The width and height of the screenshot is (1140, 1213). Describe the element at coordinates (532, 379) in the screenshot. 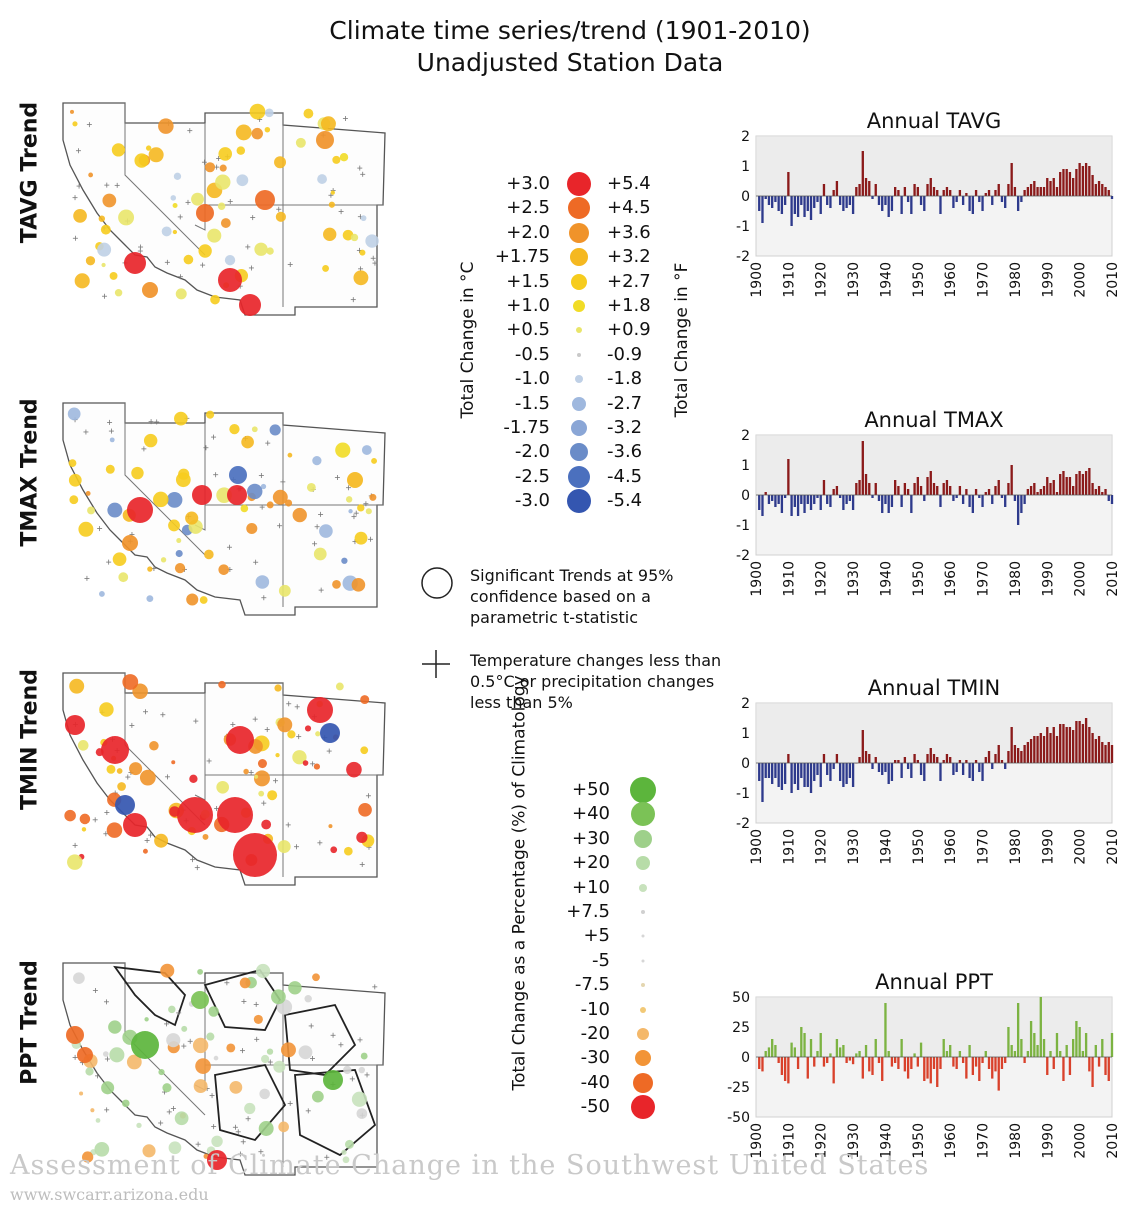

I see `legend-celsius-value: -1.0` at that location.